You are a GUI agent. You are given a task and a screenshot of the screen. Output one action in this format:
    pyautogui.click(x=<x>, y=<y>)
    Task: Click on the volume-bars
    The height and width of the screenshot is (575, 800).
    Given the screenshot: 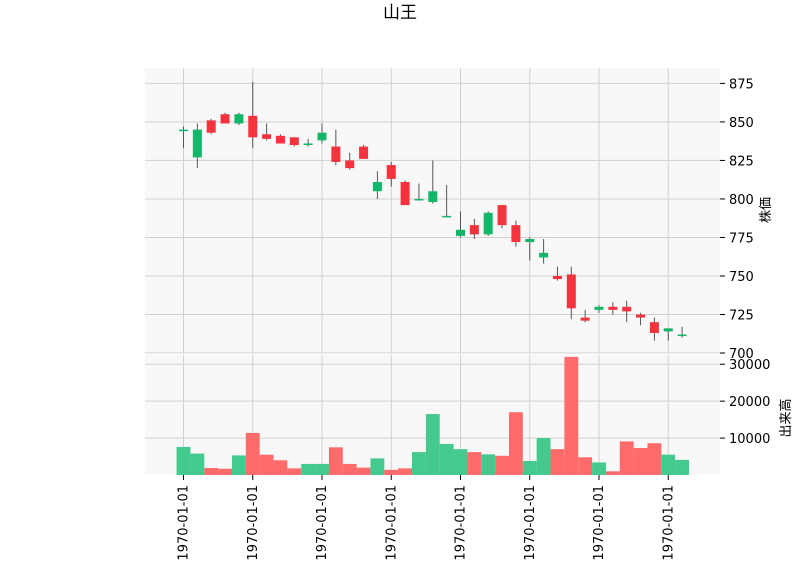 What is the action you would take?
    pyautogui.click(x=433, y=415)
    